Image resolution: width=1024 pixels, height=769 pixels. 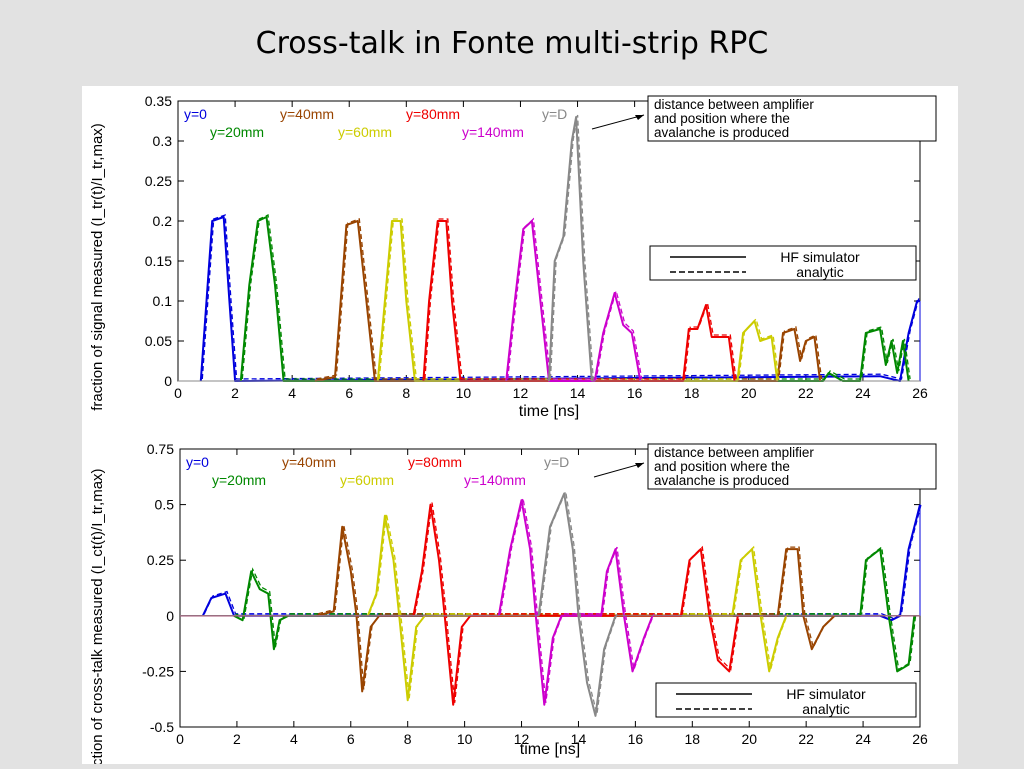 I want to click on y-tick-label: 0.5, so click(x=165, y=505).